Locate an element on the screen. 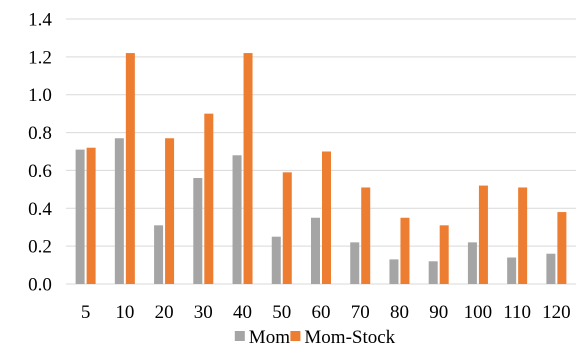  x-tick-label: 100 is located at coordinates (478, 312).